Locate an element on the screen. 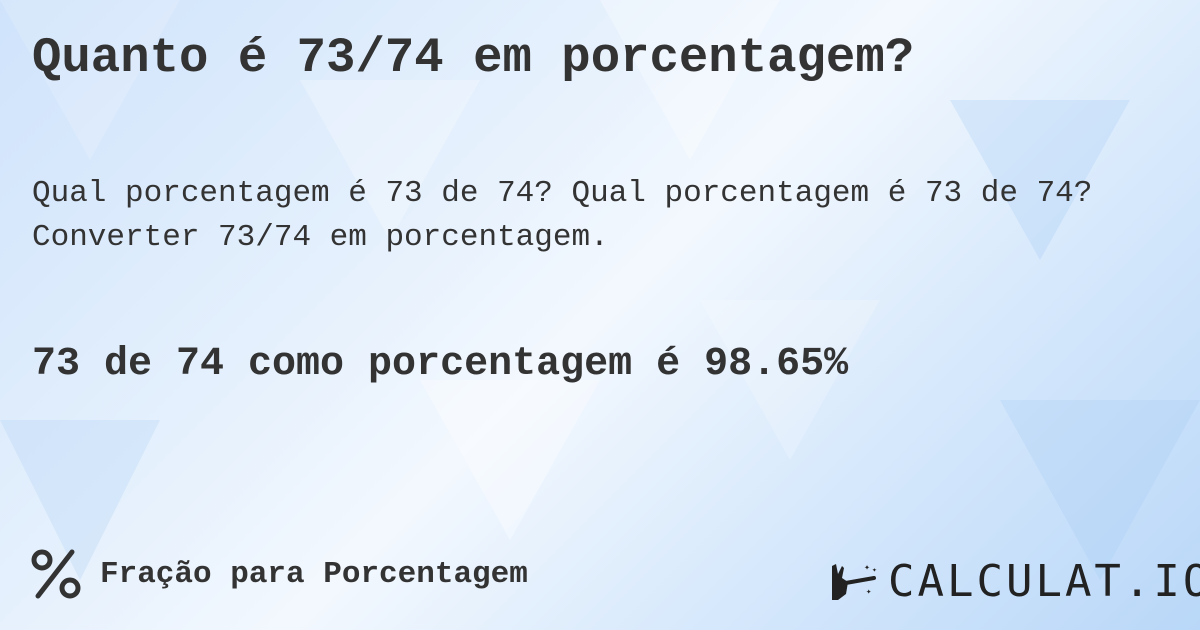 This screenshot has width=1200, height=630. footer-category: Fração para Porcentagem is located at coordinates (279, 574).